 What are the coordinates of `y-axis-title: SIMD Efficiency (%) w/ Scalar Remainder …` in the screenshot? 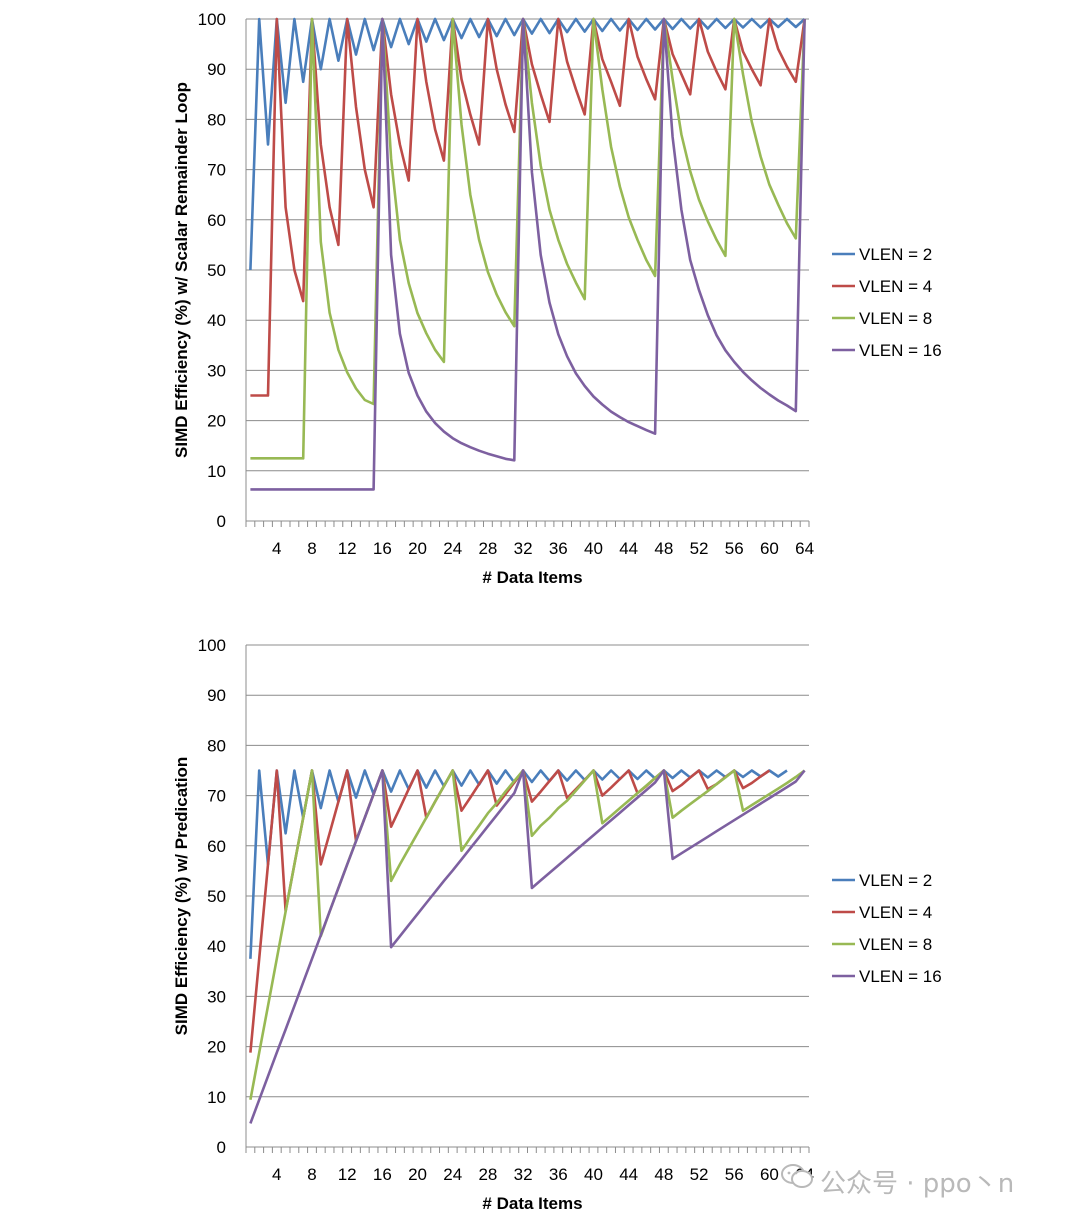 It's located at (181, 270).